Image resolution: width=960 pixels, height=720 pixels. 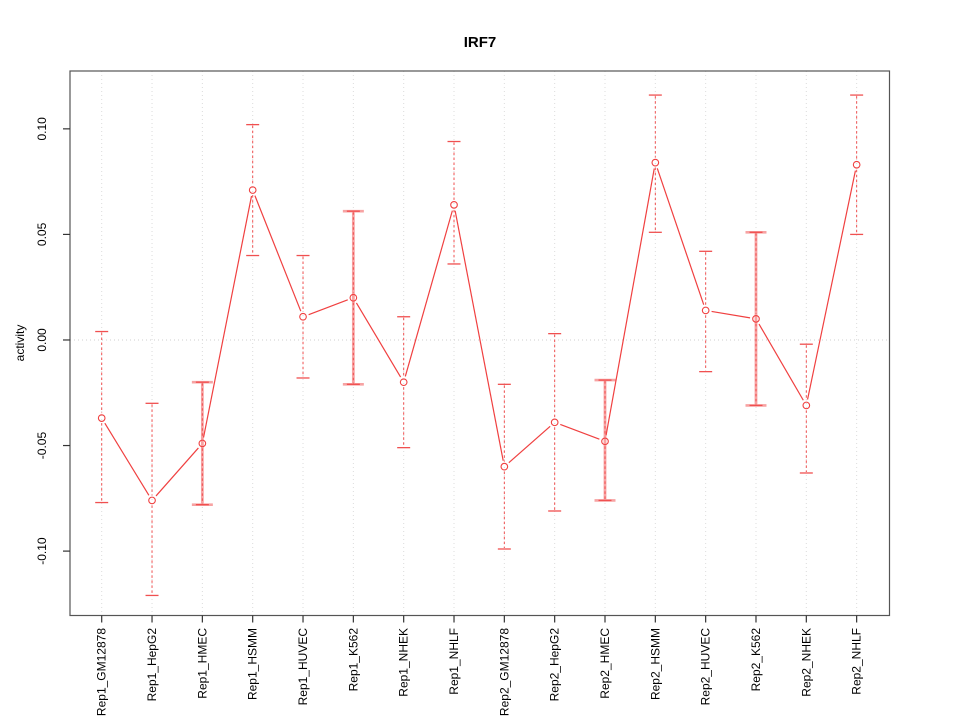 I want to click on chart-title: IRF7, so click(x=480, y=42).